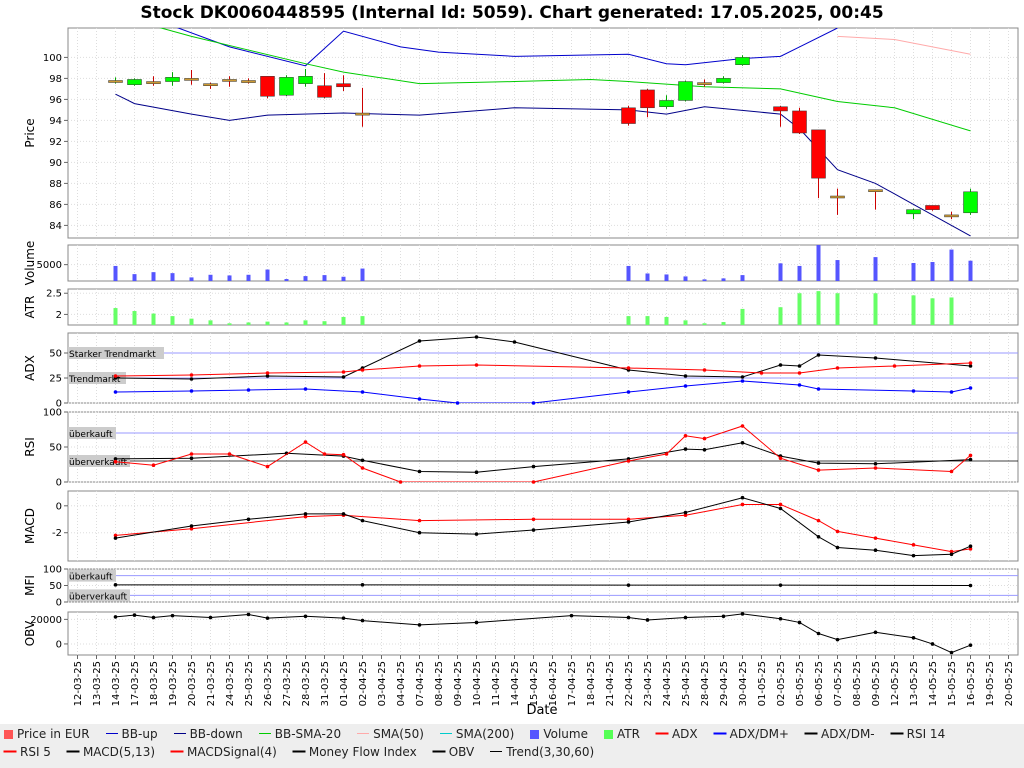 This screenshot has height=768, width=1024. Describe the element at coordinates (565, 734) in the screenshot. I see `legend-label: Volume` at that location.